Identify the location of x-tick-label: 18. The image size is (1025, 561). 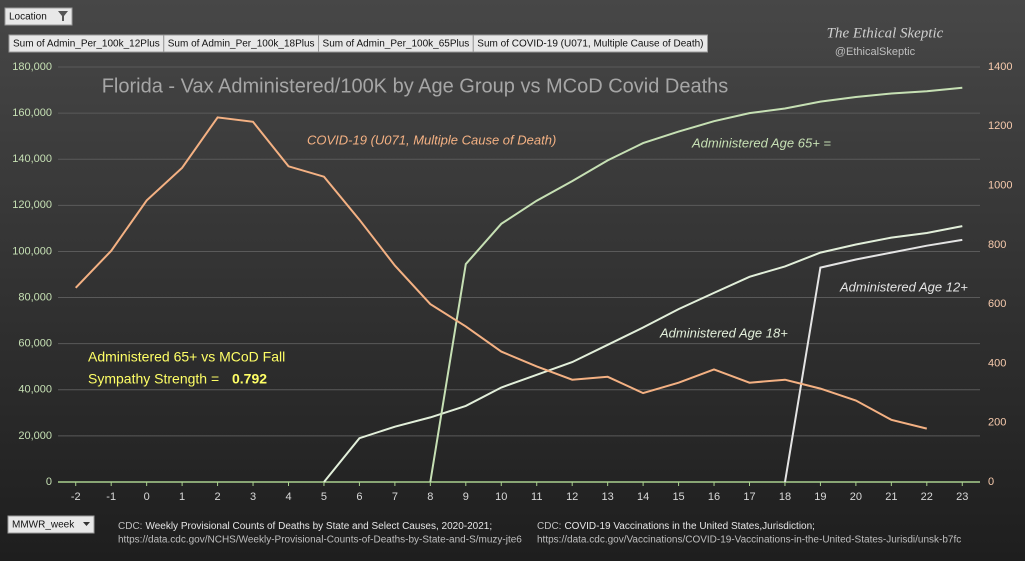
(785, 497).